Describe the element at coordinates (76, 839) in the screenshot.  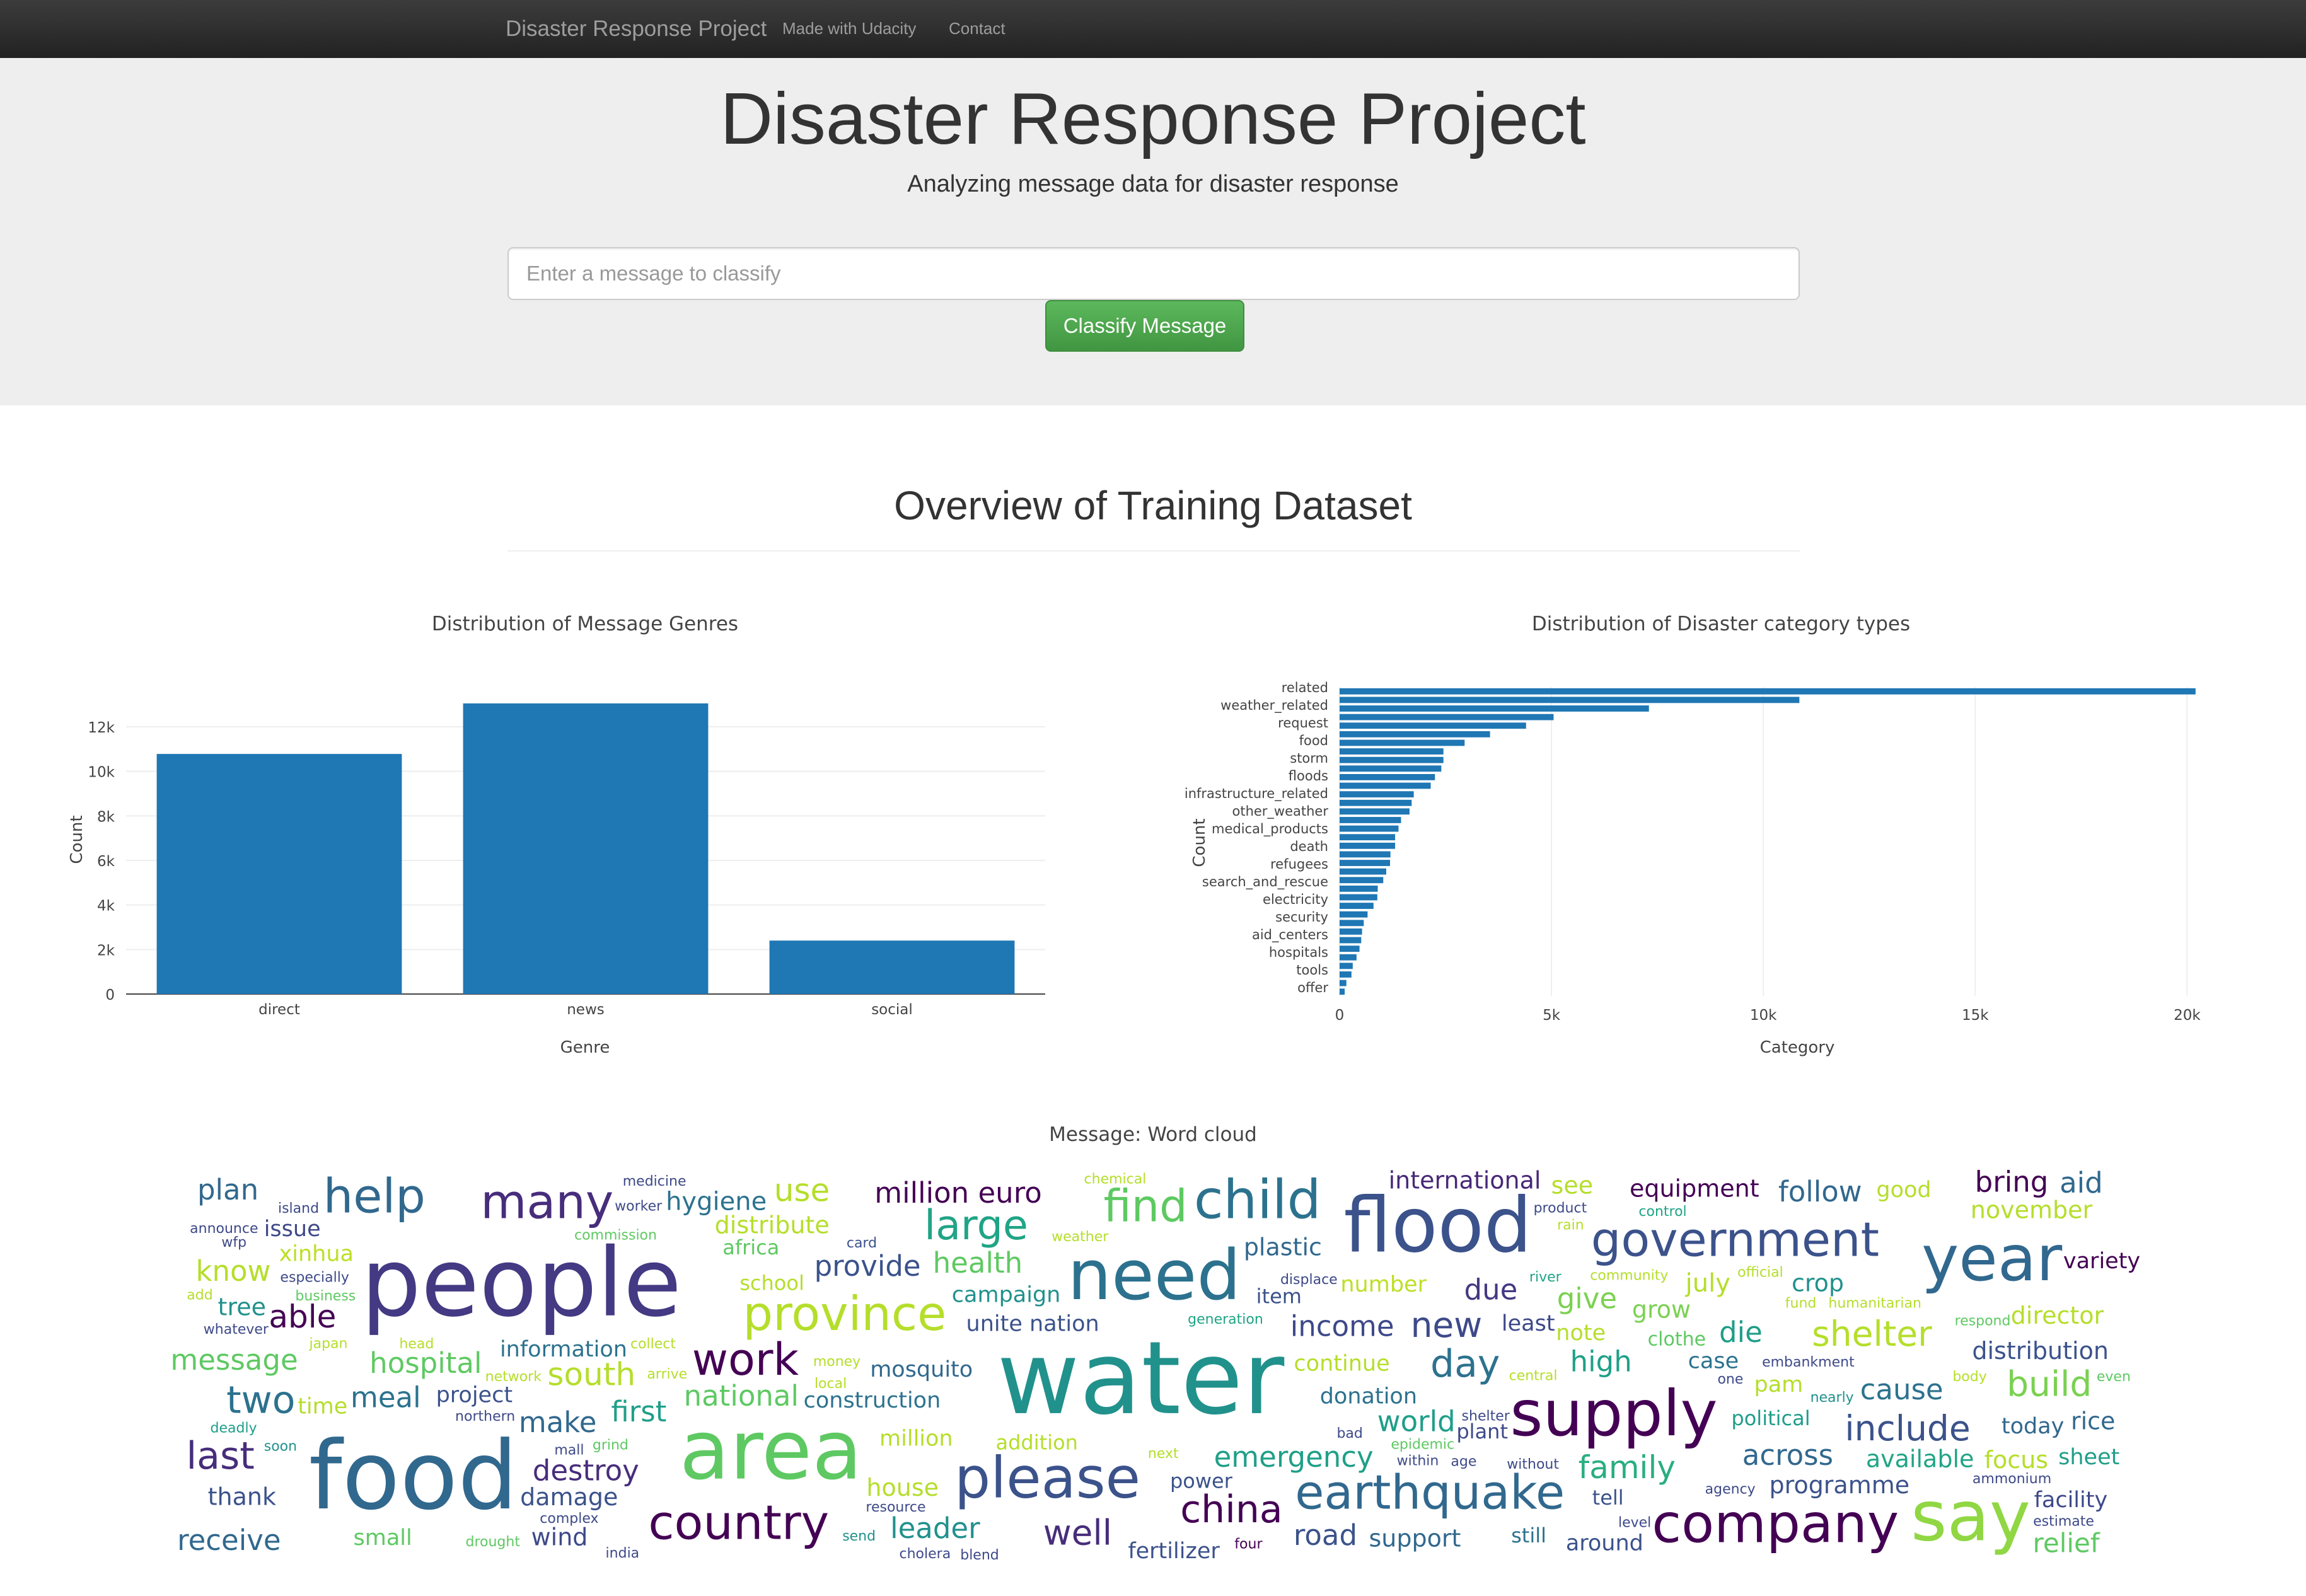
I see `y-axis-label: Count` at that location.